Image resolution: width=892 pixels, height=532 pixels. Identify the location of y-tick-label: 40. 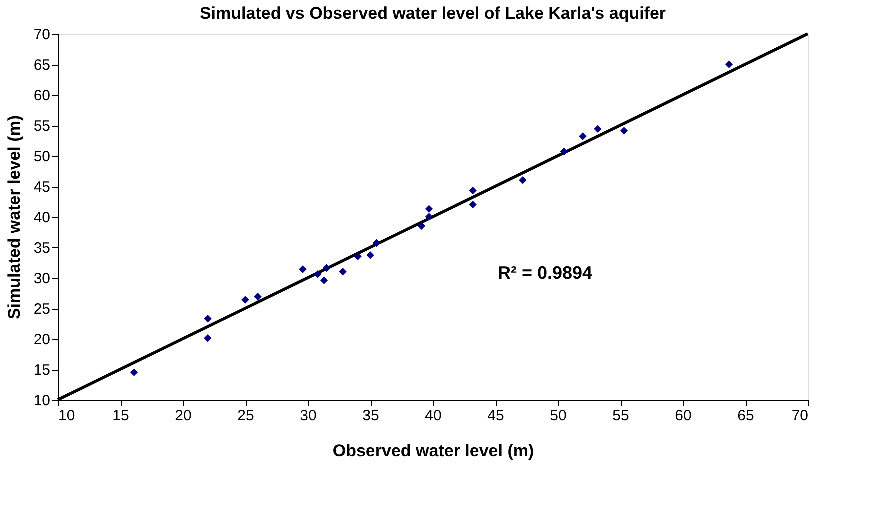
(42, 218).